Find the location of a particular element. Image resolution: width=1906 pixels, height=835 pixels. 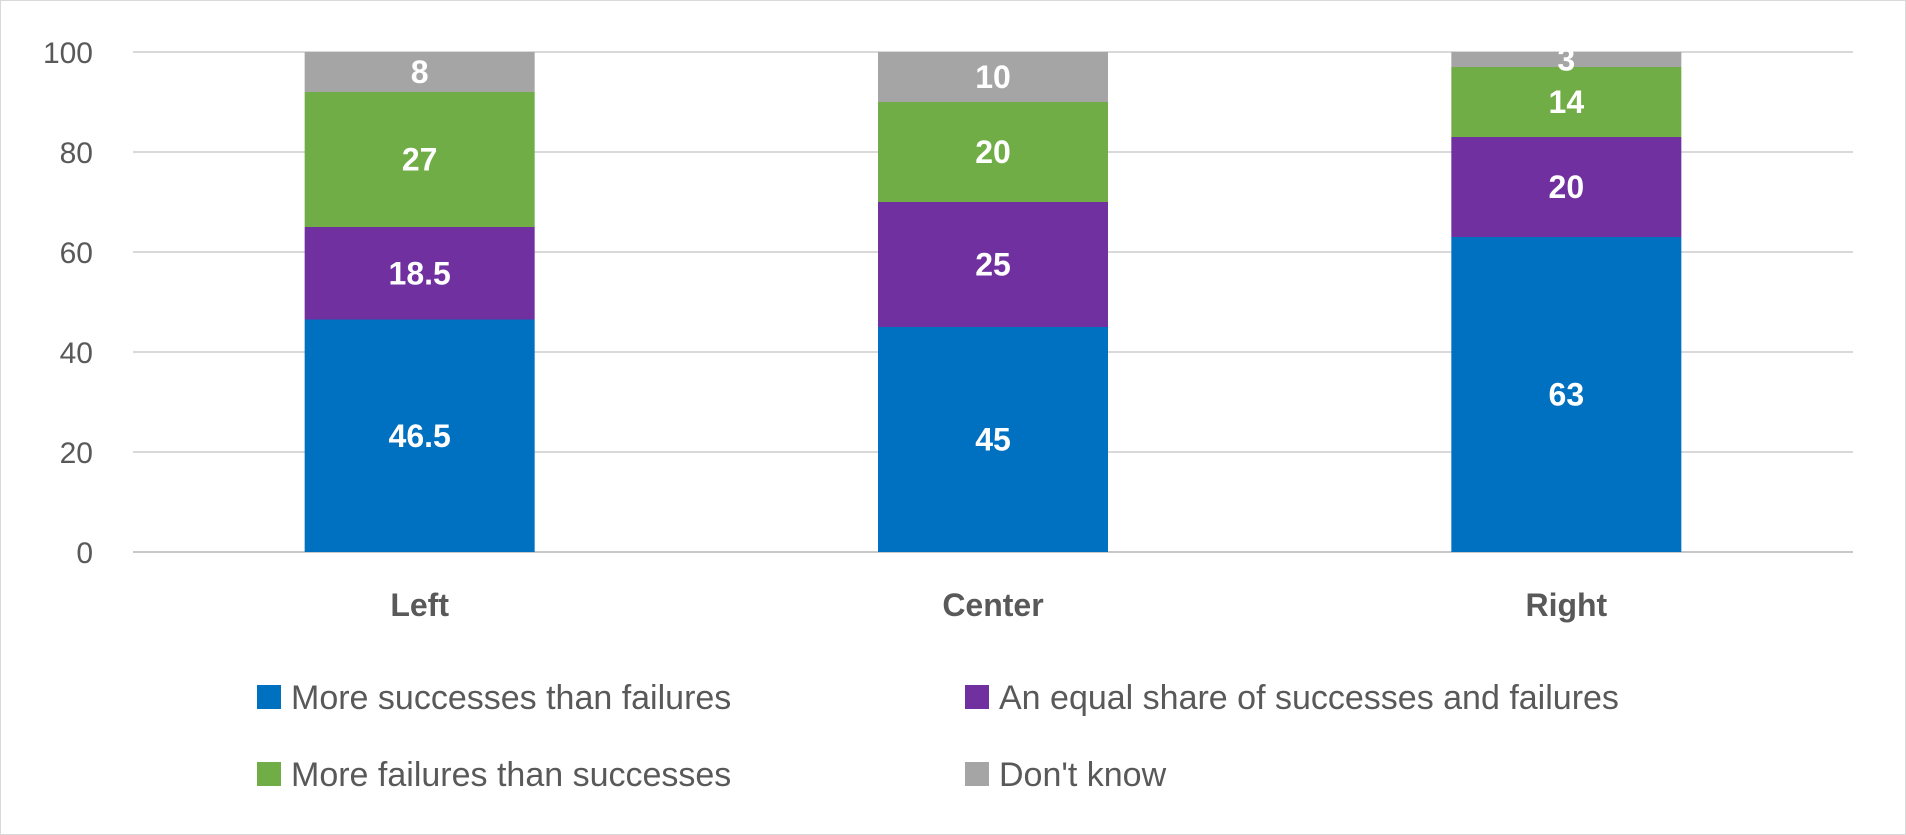

data-label: 3 is located at coordinates (1566, 60).